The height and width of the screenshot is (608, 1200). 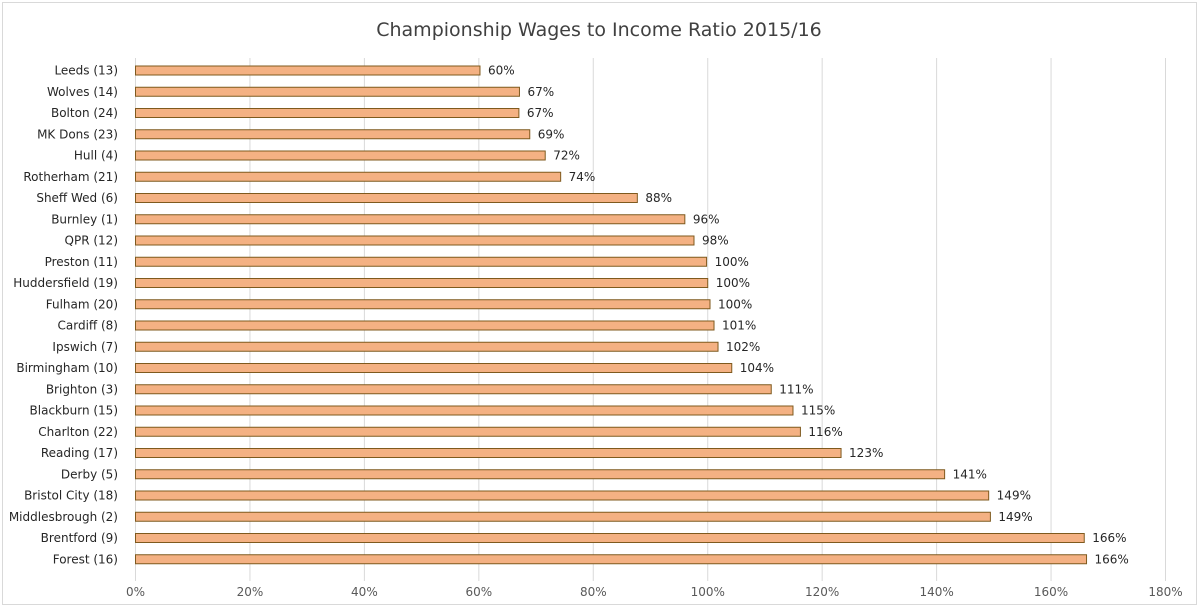 I want to click on x-tick-label: 120%, so click(x=822, y=592).